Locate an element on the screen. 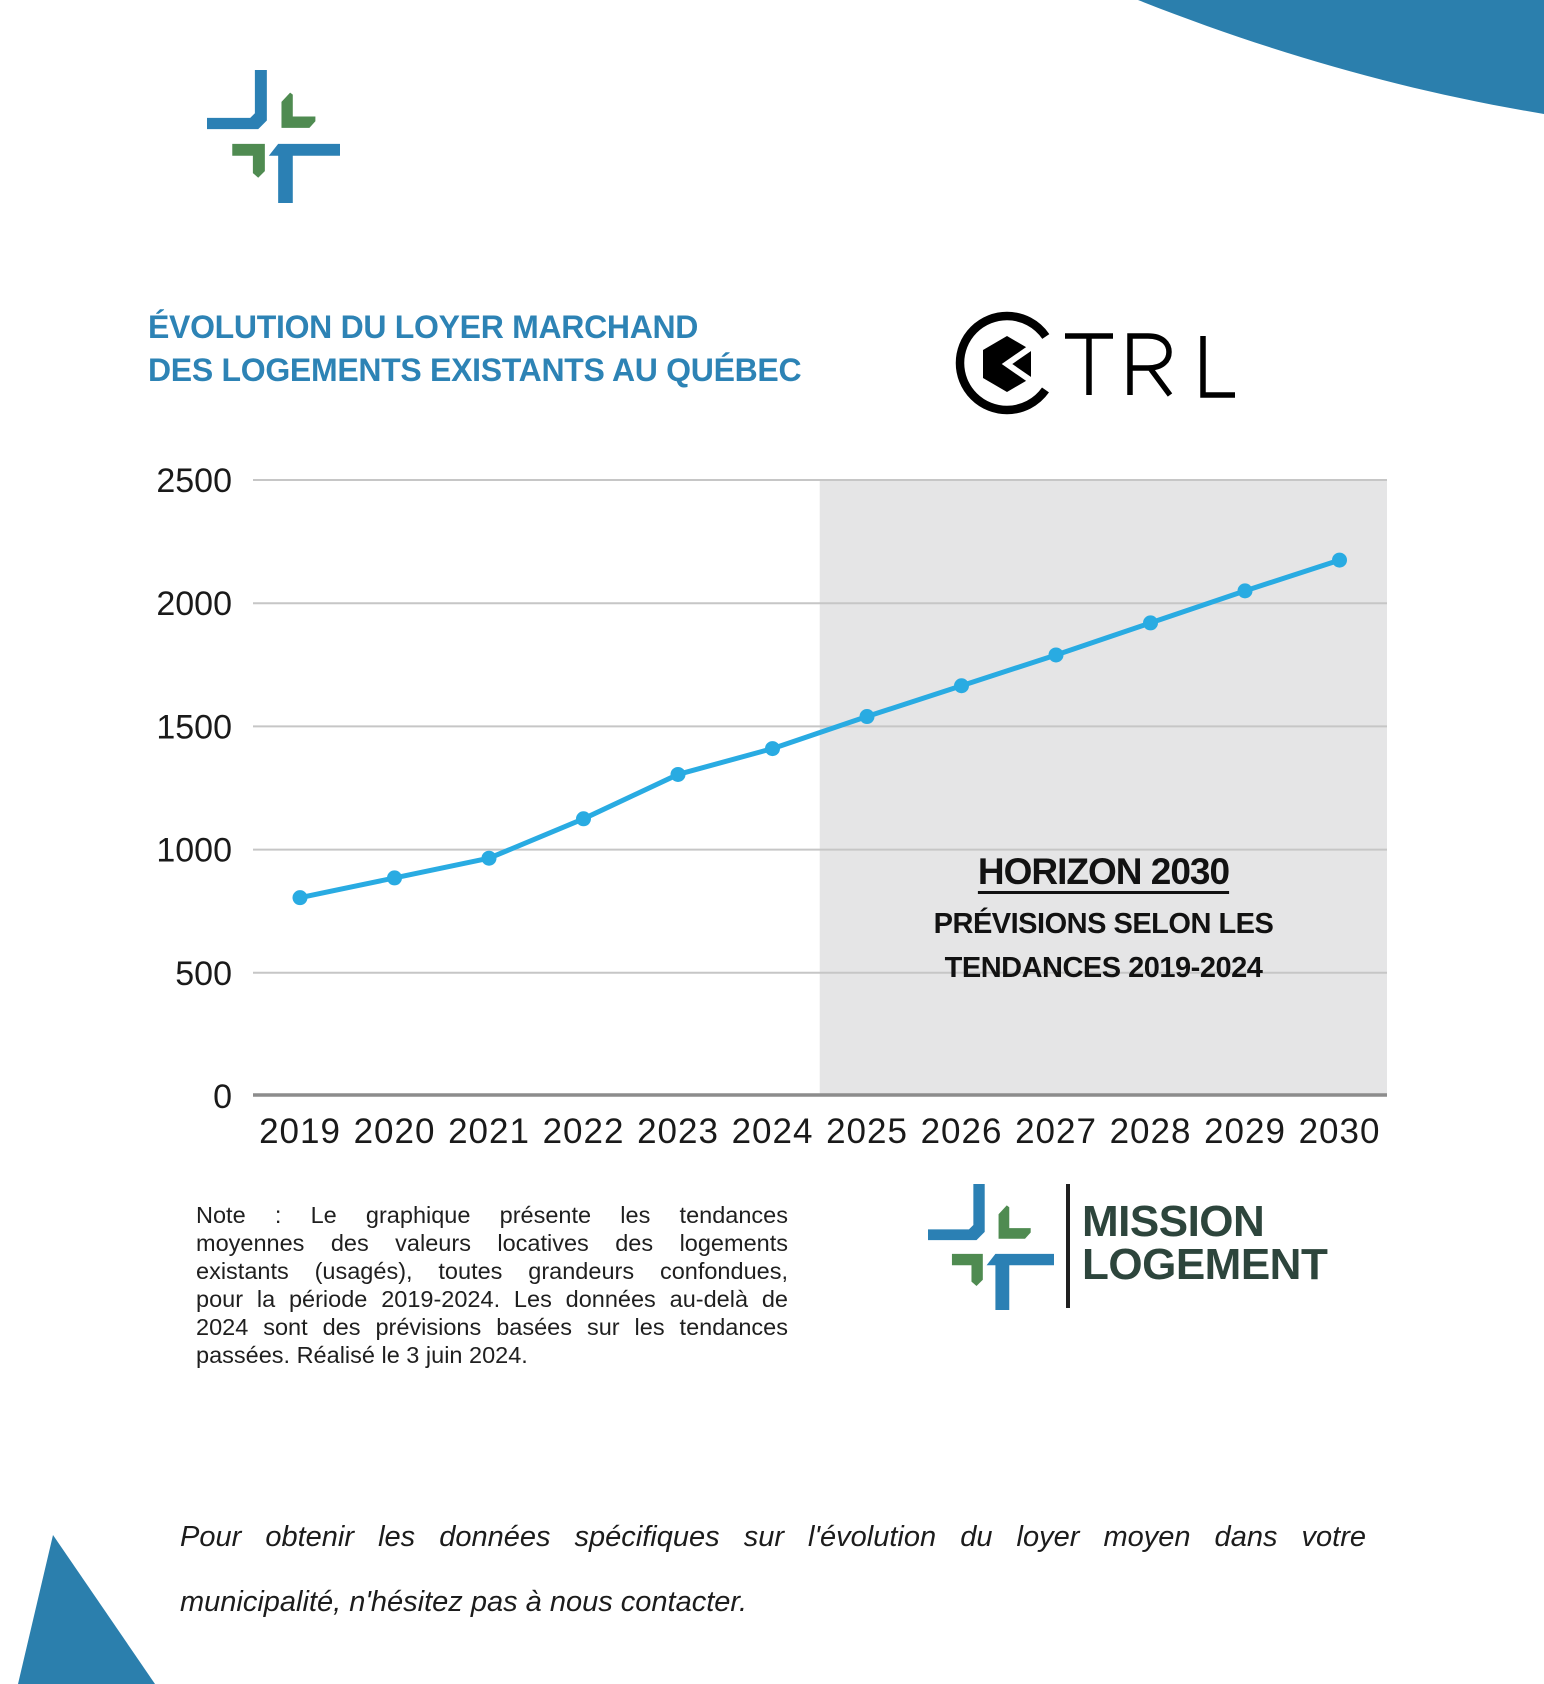 The image size is (1544, 1684). mission-logo-wordmark: MISSION LOGEMENT is located at coordinates (1205, 1243).